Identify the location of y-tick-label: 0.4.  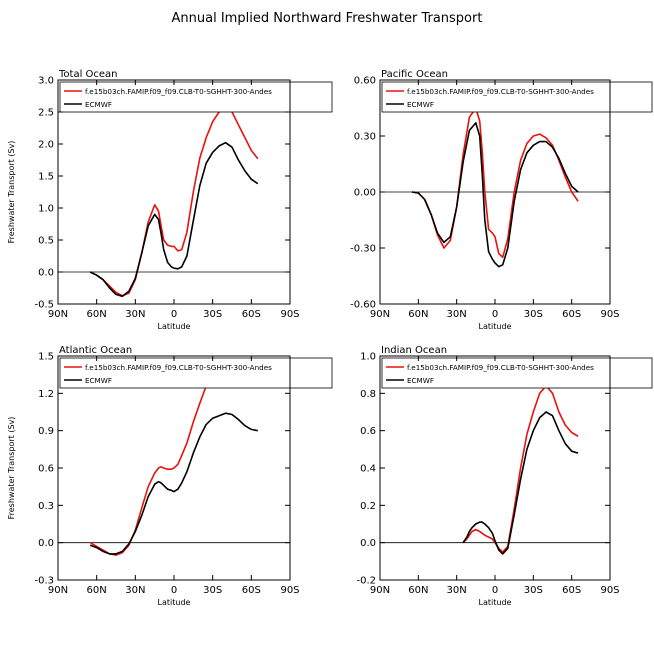
(368, 469).